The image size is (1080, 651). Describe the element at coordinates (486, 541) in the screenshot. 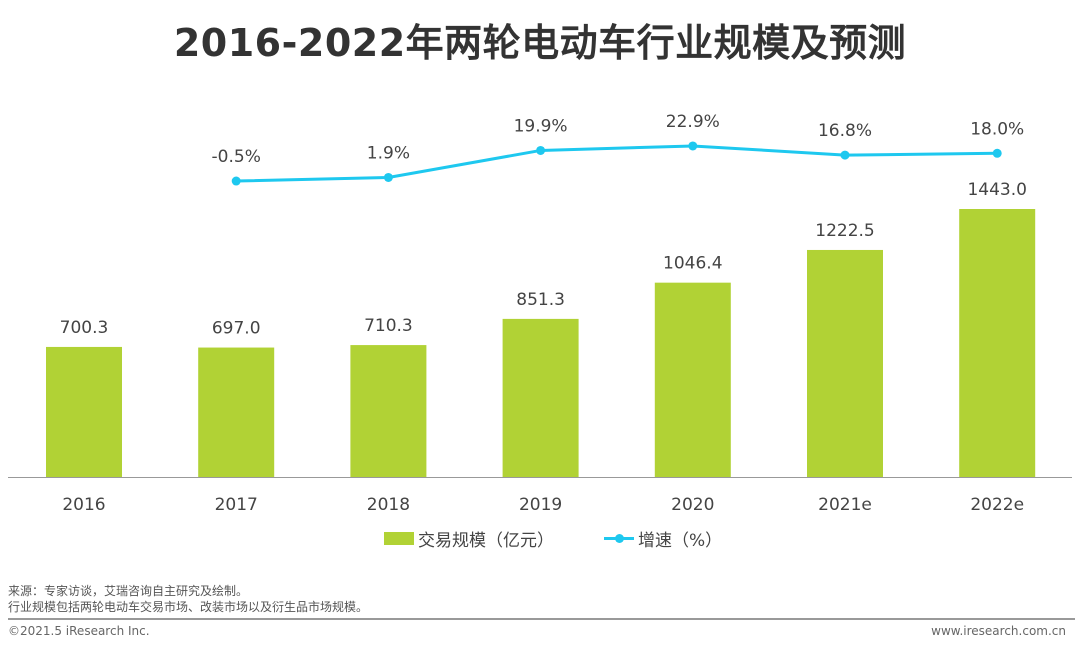

I see `legend-bar-label: 交易规模（亿元）` at that location.